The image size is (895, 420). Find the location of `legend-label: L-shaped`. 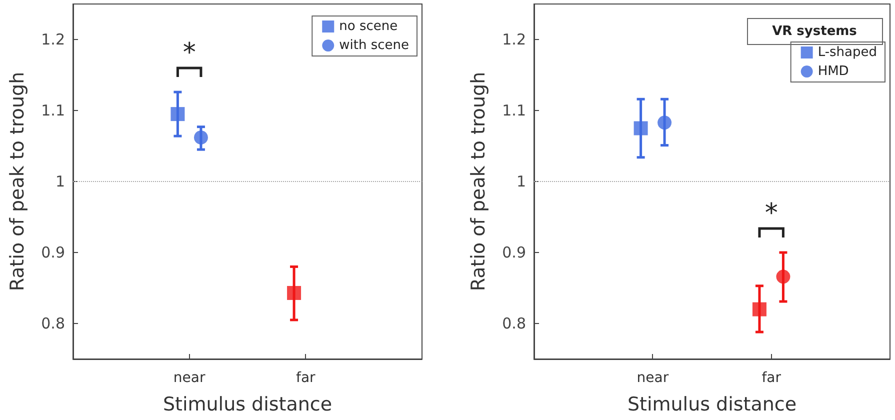

legend-label: L-shaped is located at coordinates (847, 52).